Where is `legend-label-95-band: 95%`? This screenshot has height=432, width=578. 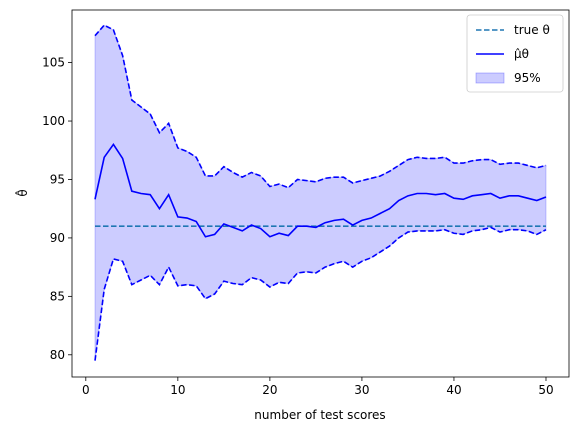
legend-label-95-band: 95% is located at coordinates (527, 78).